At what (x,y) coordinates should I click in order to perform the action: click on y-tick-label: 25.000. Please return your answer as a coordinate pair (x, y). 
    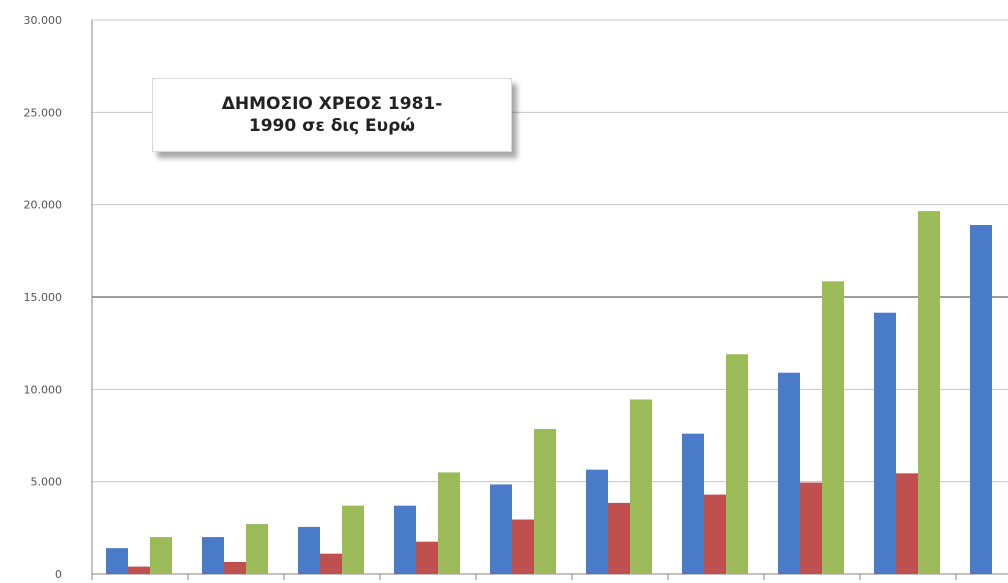
    Looking at the image, I should click on (43, 112).